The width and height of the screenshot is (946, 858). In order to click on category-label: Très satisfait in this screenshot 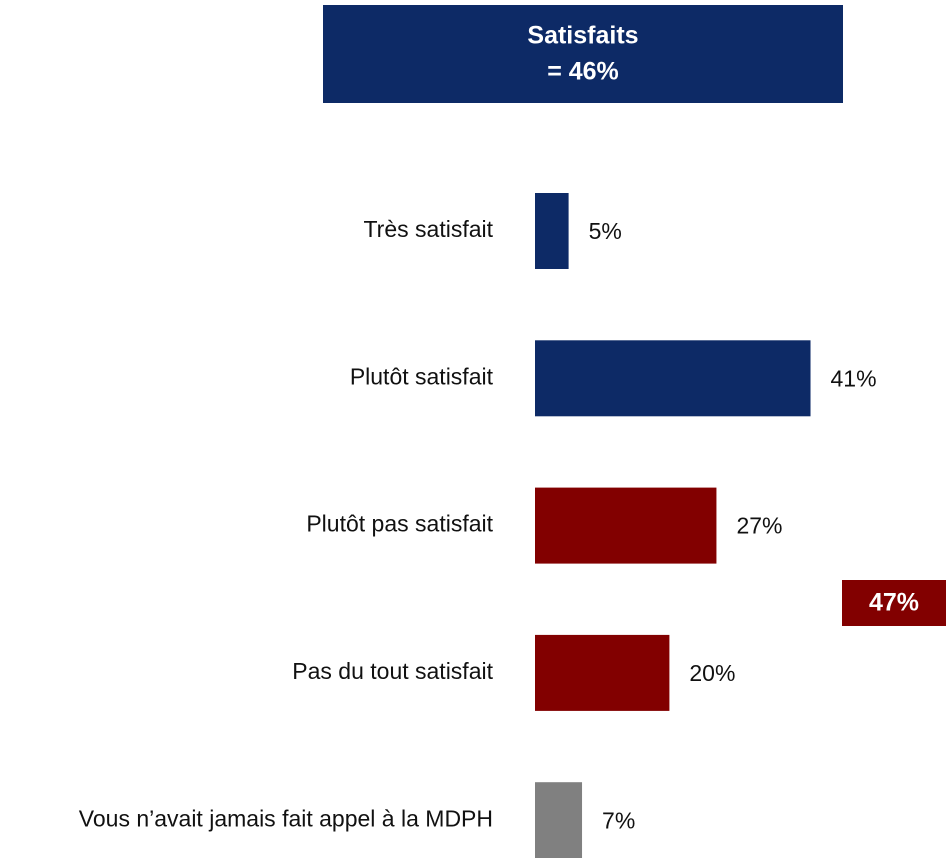, I will do `click(428, 229)`.